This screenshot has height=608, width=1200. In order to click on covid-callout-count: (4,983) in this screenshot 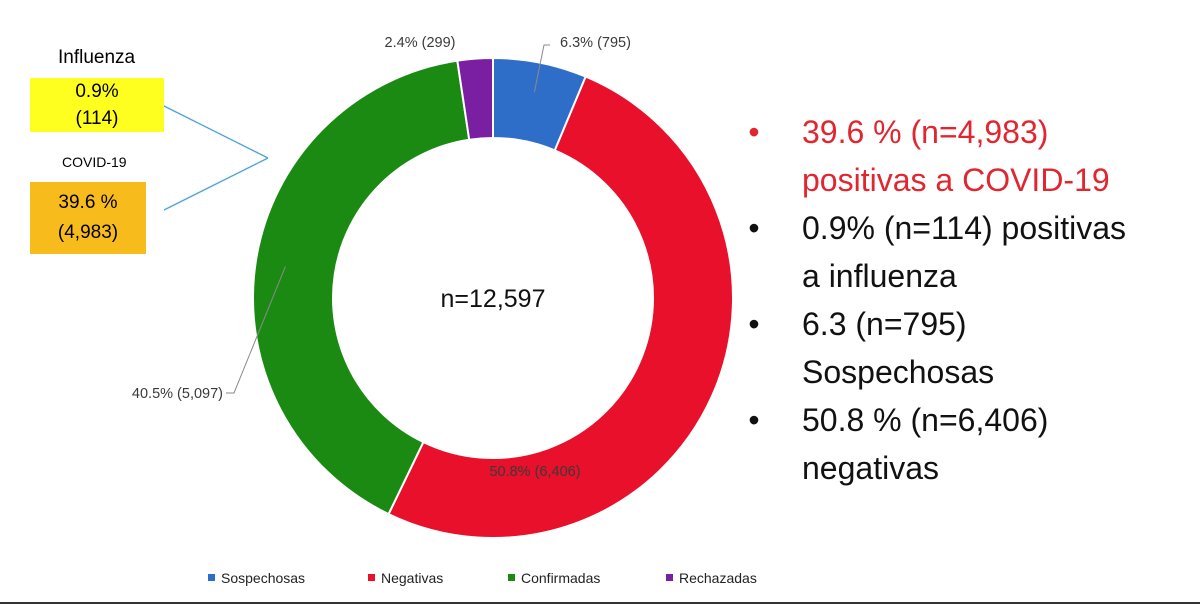, I will do `click(88, 232)`.